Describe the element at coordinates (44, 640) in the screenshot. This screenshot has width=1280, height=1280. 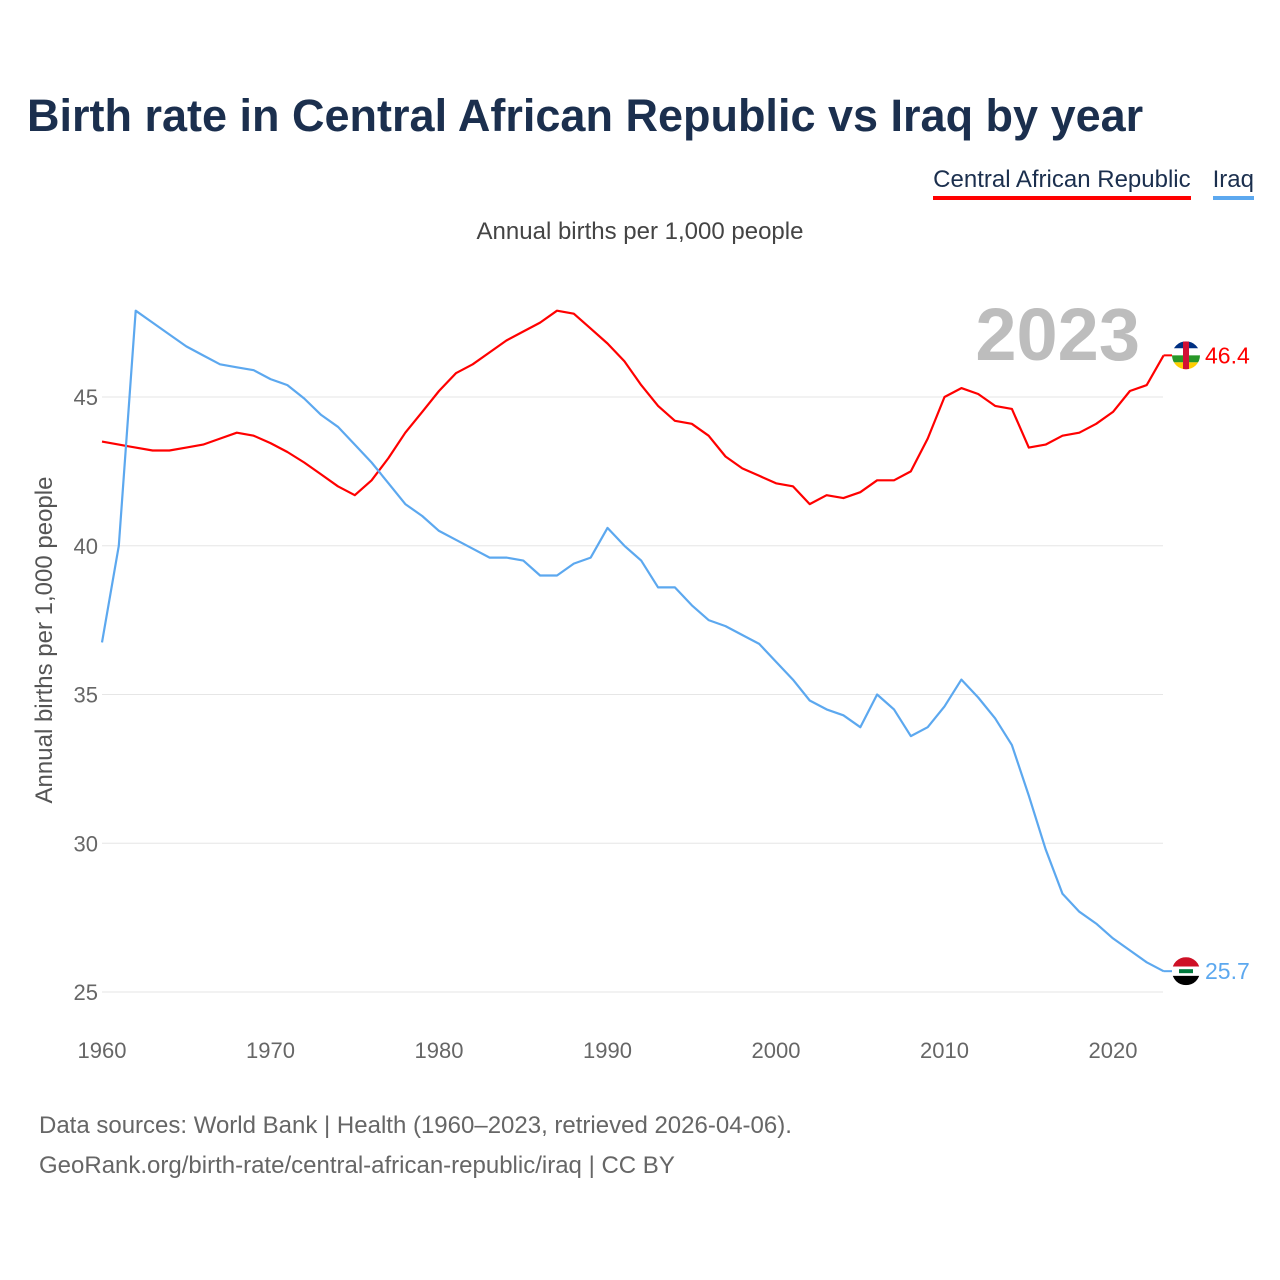
I see `y-axis-title: Annual births per 1,000 people` at that location.